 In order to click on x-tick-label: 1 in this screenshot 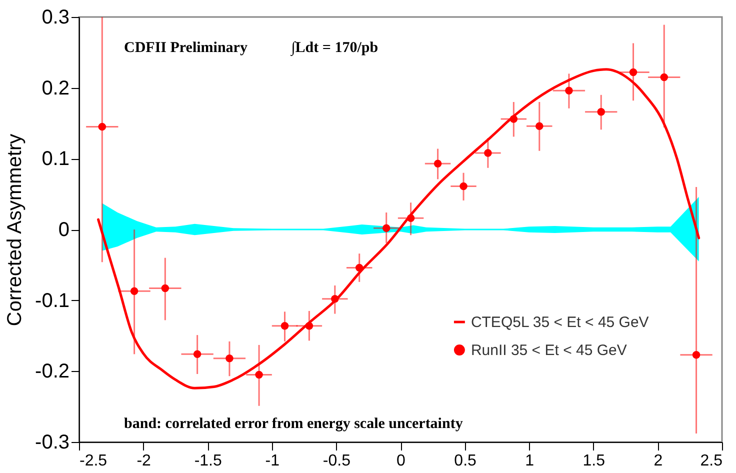, I will do `click(529, 461)`.